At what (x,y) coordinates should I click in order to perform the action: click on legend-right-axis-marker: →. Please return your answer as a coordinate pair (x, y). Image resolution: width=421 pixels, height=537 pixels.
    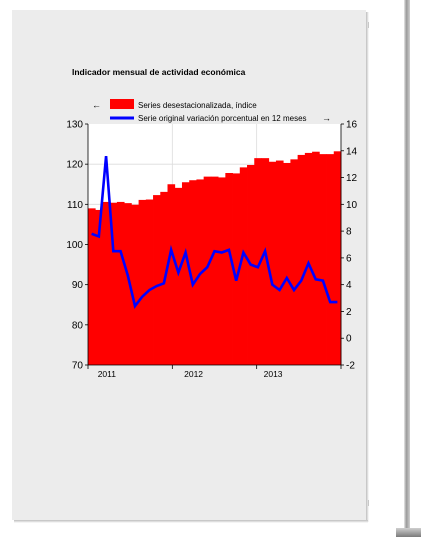
    Looking at the image, I should click on (326, 118).